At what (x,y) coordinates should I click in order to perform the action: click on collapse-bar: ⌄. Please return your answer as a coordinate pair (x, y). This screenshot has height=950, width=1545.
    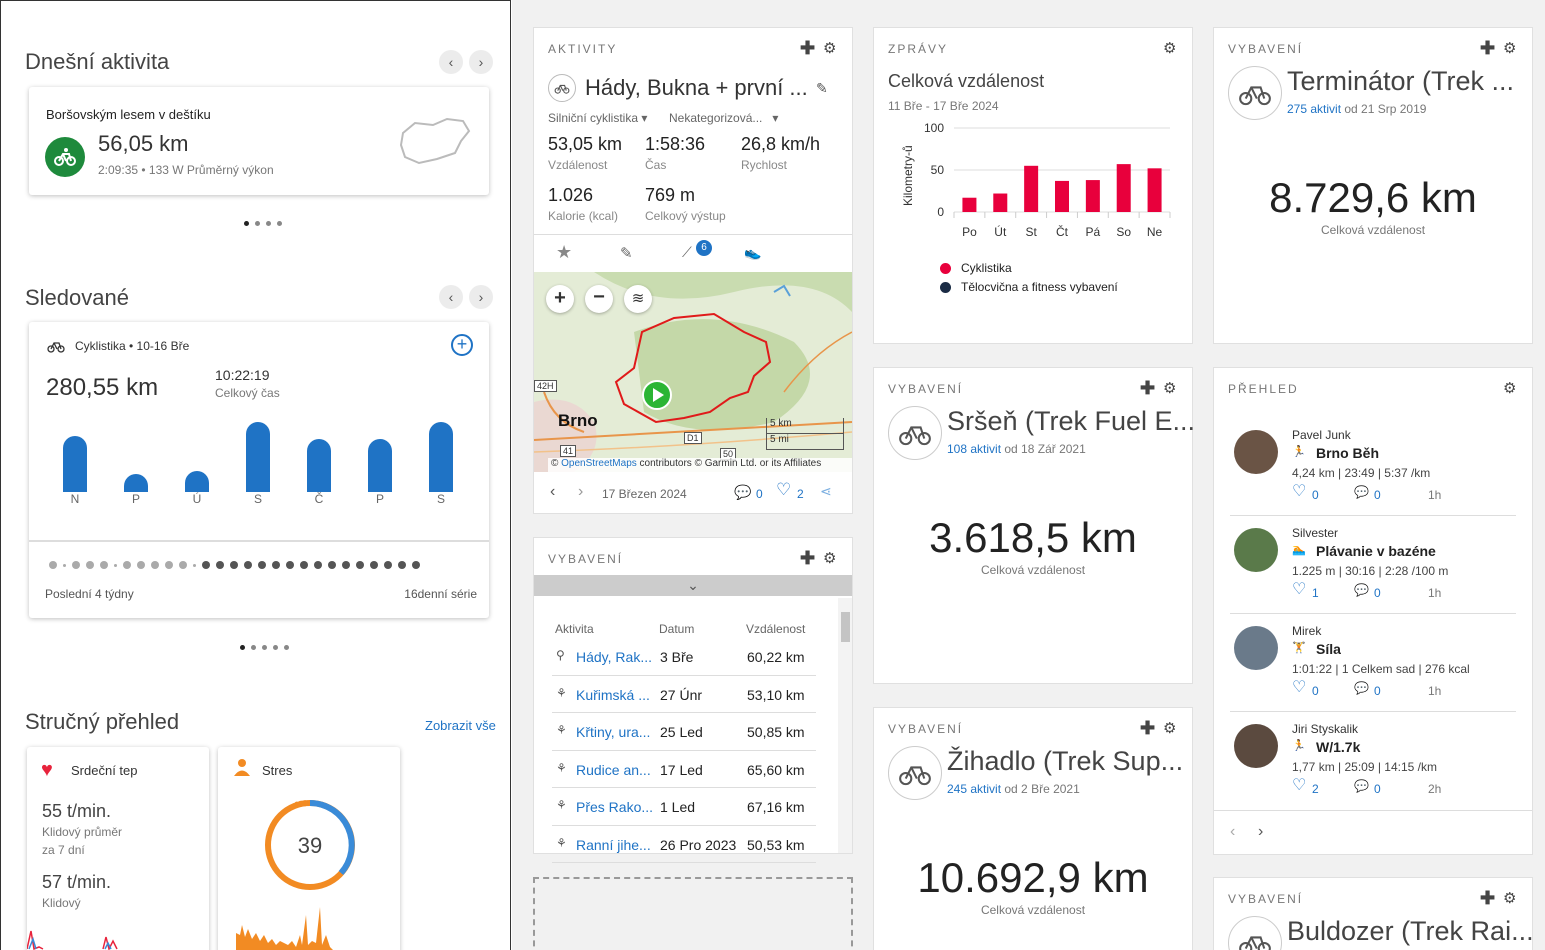
    Looking at the image, I should click on (693, 585).